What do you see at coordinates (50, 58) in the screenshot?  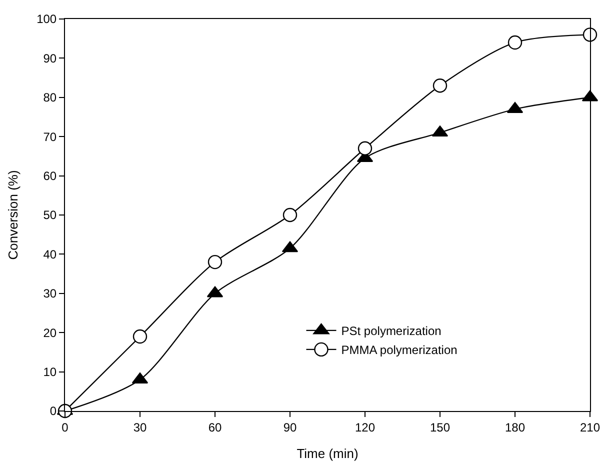 I see `y-tick-label: 90` at bounding box center [50, 58].